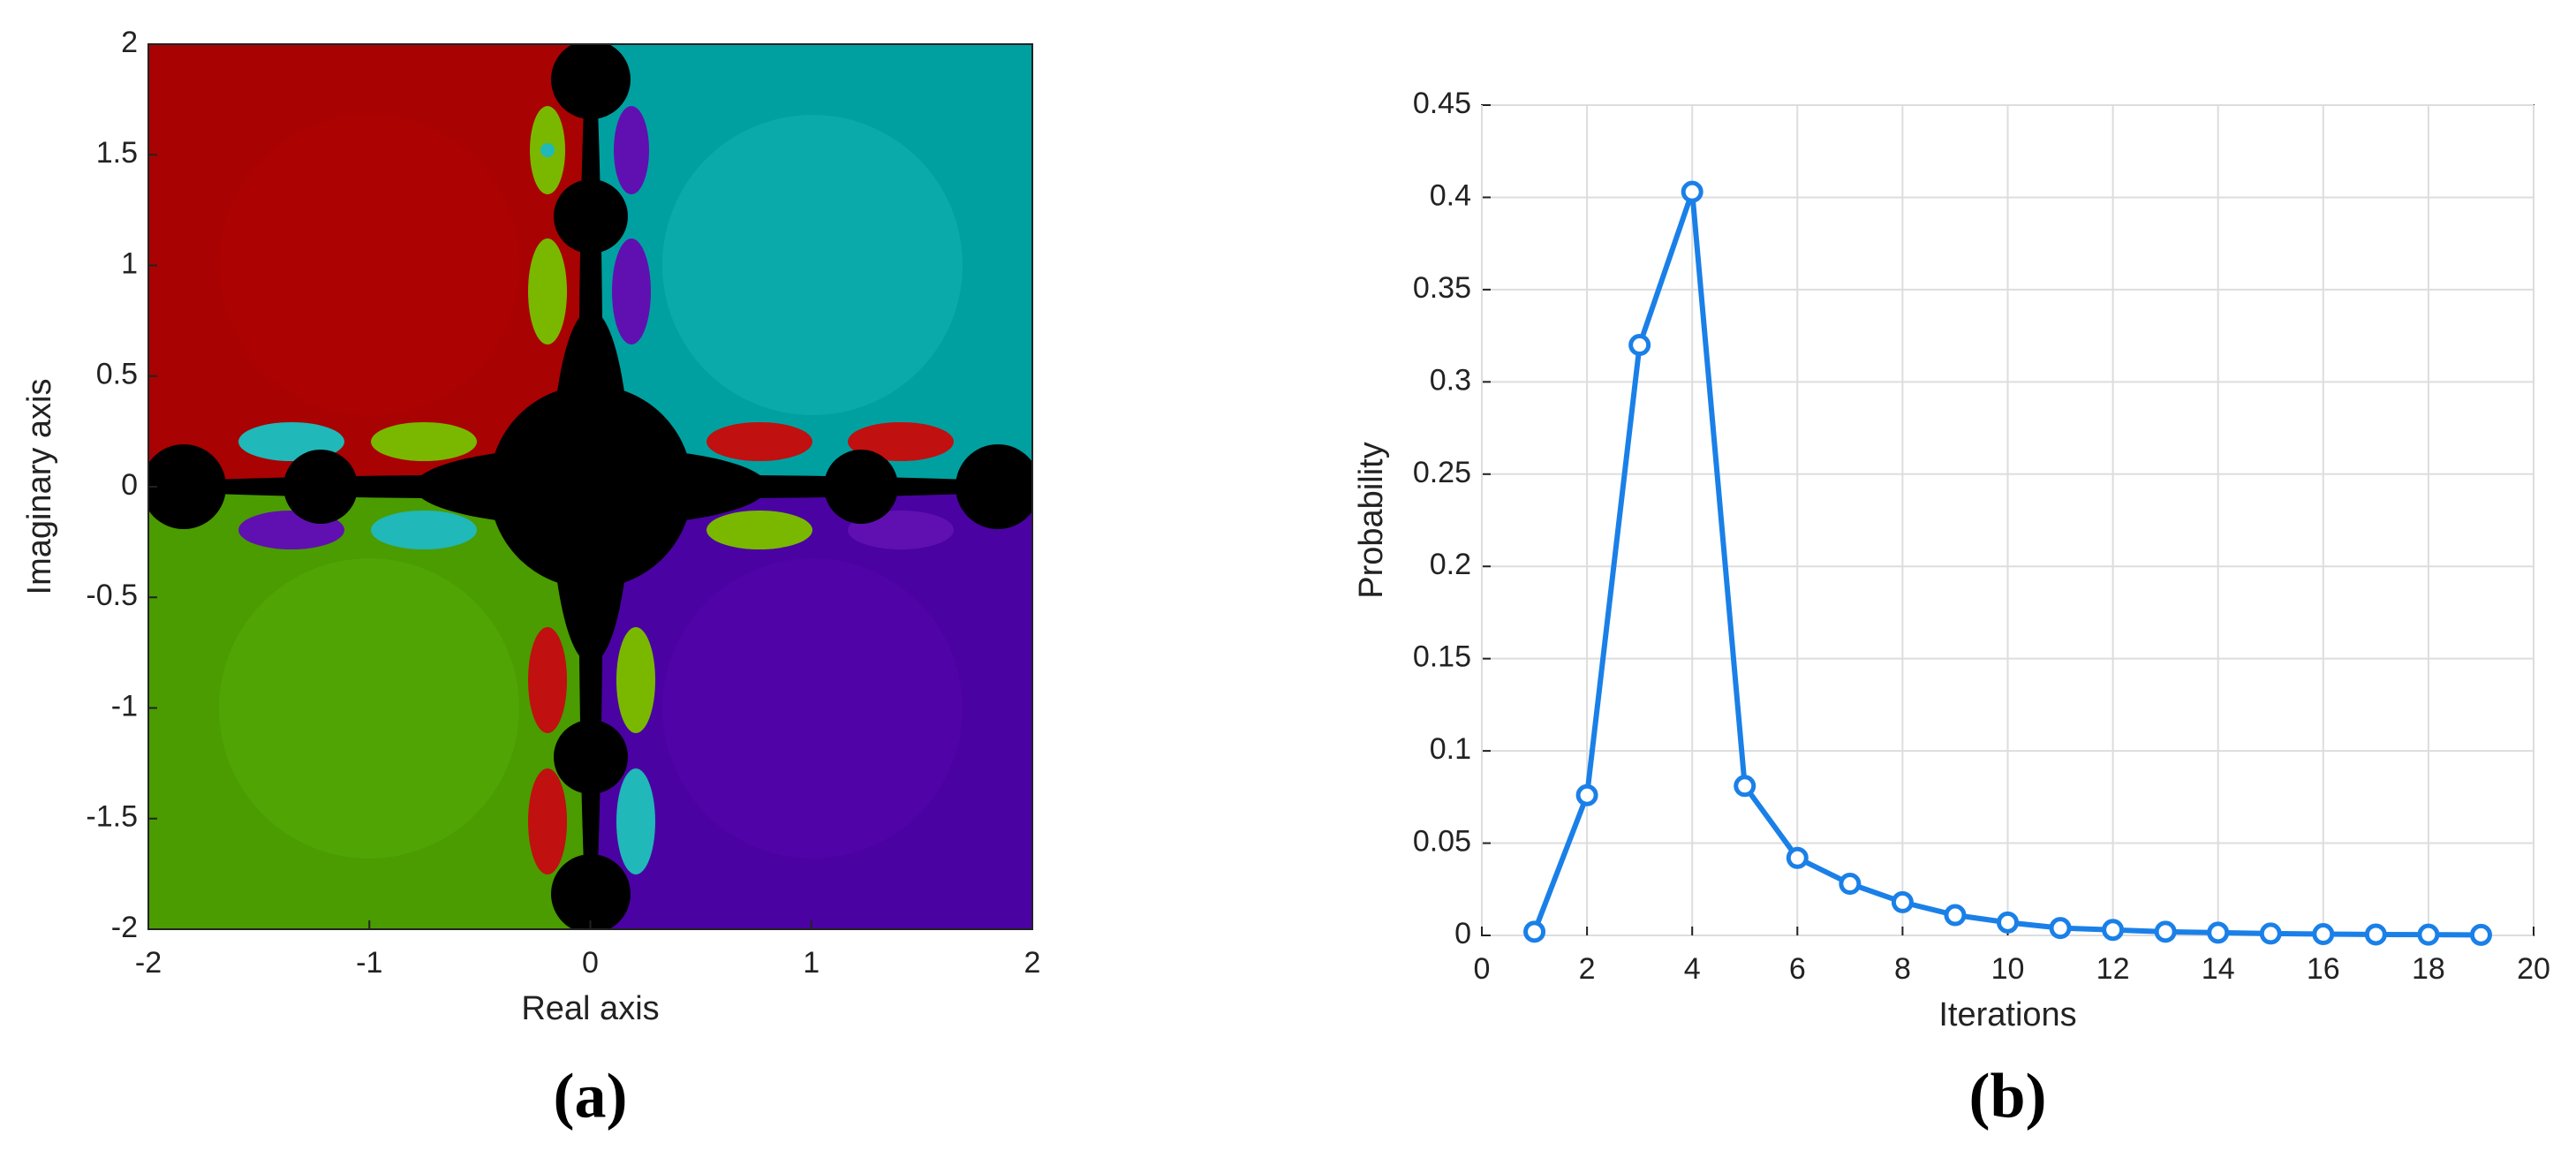 This screenshot has width=2576, height=1158. I want to click on x-tick-label: 16, so click(2323, 969).